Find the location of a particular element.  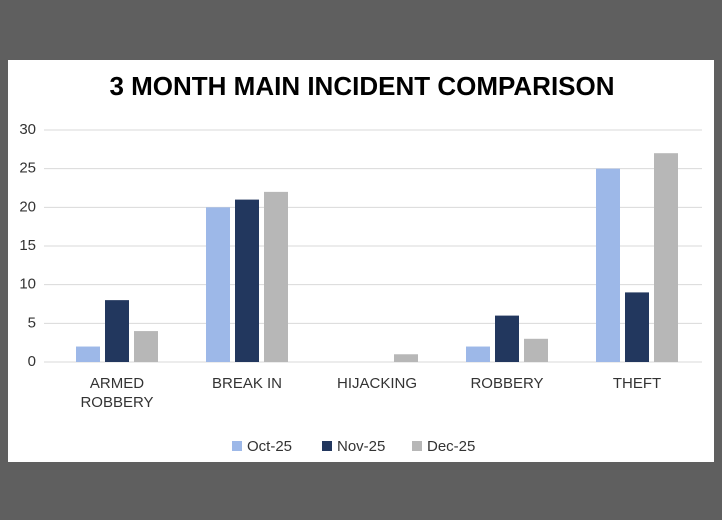

y-tick-label: 25 is located at coordinates (27, 168).